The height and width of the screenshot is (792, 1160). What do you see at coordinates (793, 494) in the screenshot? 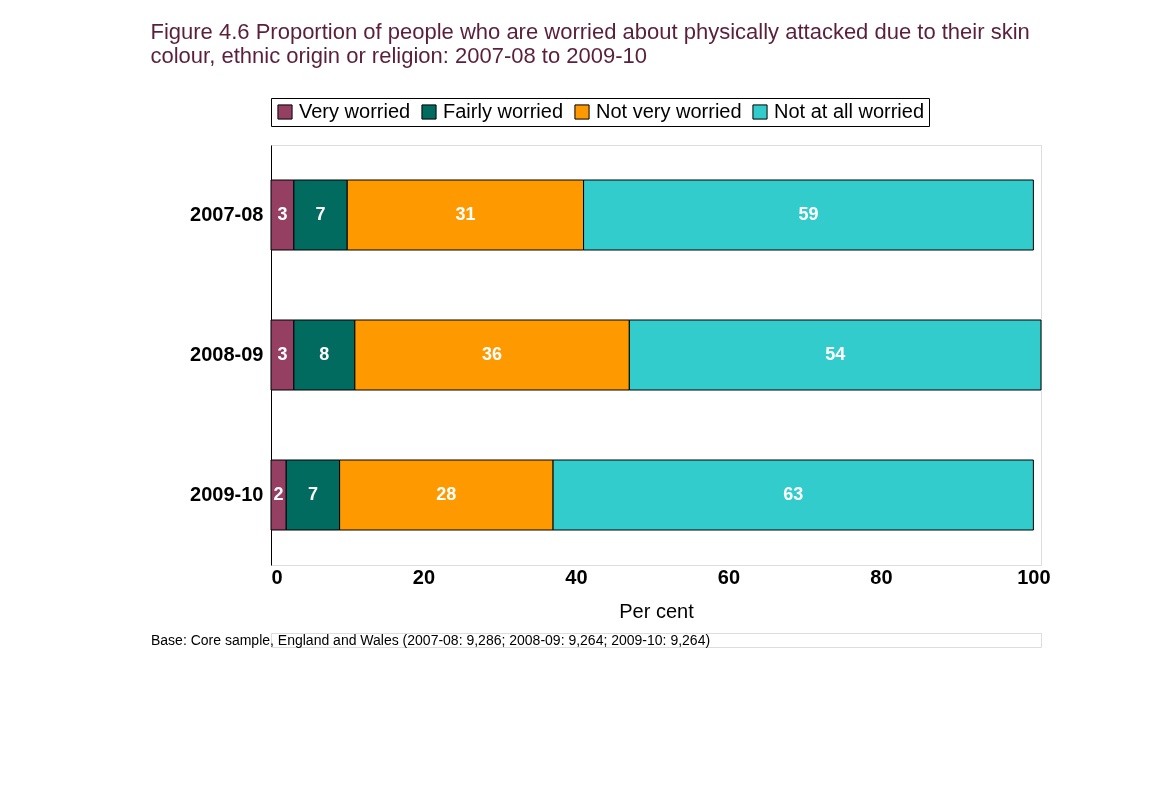
I see `data-label: 63` at bounding box center [793, 494].